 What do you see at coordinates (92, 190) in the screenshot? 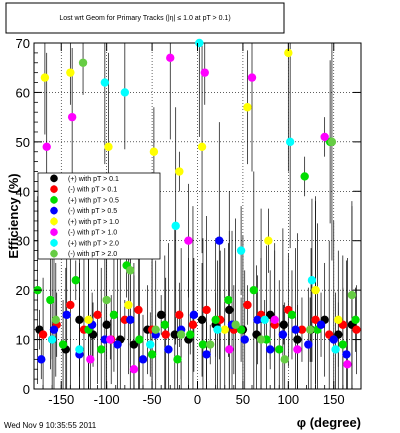
I see `legend-label: (-) with pT > 0.1` at bounding box center [92, 190].